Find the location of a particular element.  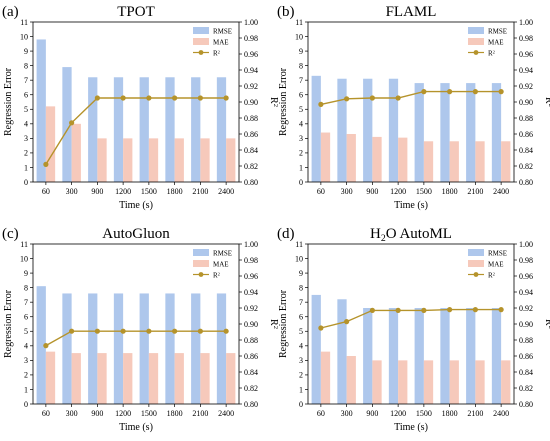

r2-line is located at coordinates (136, 338).